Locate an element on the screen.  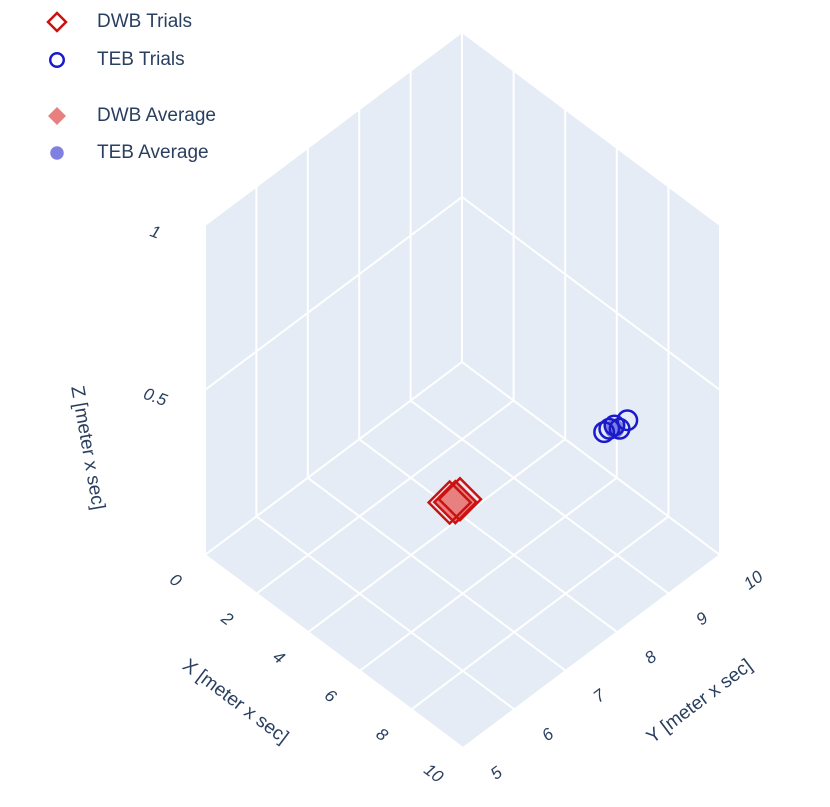
legend-item: DWB Average is located at coordinates (132, 115).